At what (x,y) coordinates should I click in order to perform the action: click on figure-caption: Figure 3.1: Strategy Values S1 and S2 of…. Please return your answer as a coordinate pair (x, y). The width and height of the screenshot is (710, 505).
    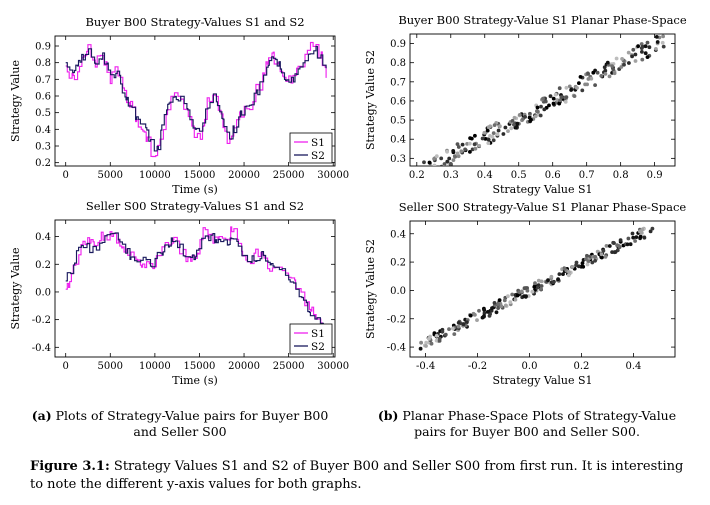
    Looking at the image, I should click on (365, 476).